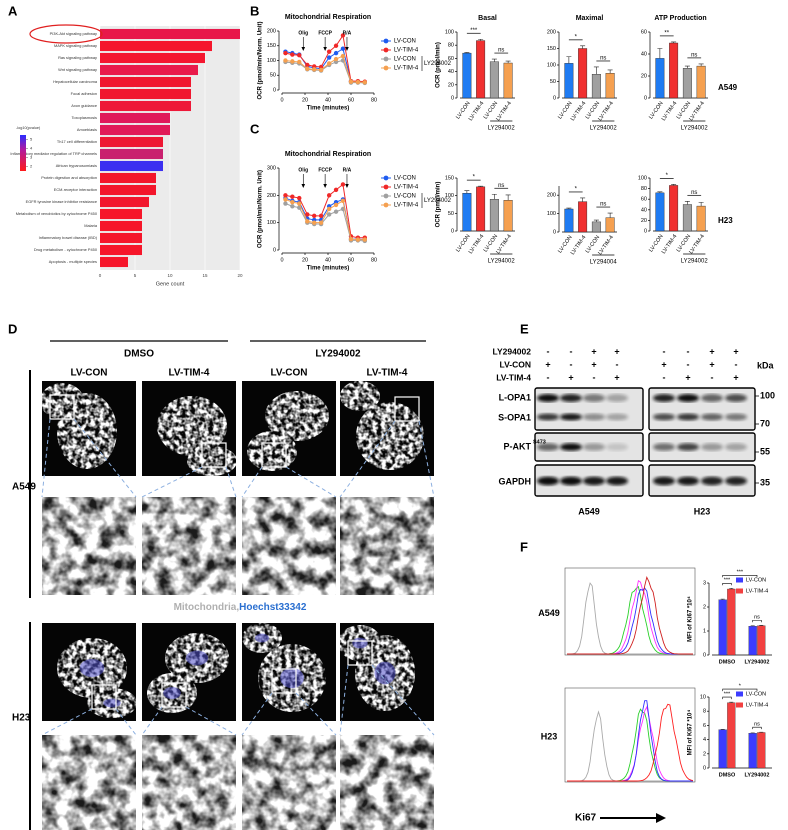 The image size is (788, 830). What do you see at coordinates (31, 148) in the screenshot?
I see `colorbar-tick-label: 4` at bounding box center [31, 148].